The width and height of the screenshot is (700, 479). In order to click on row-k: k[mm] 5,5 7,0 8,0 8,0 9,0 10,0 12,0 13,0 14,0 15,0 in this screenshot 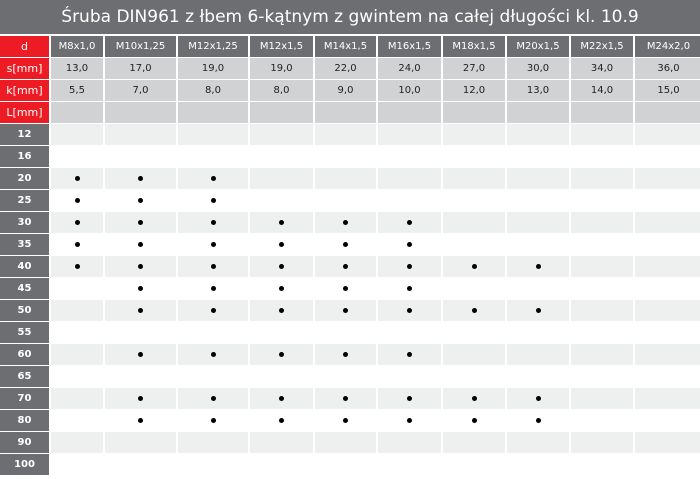, I will do `click(350, 90)`.